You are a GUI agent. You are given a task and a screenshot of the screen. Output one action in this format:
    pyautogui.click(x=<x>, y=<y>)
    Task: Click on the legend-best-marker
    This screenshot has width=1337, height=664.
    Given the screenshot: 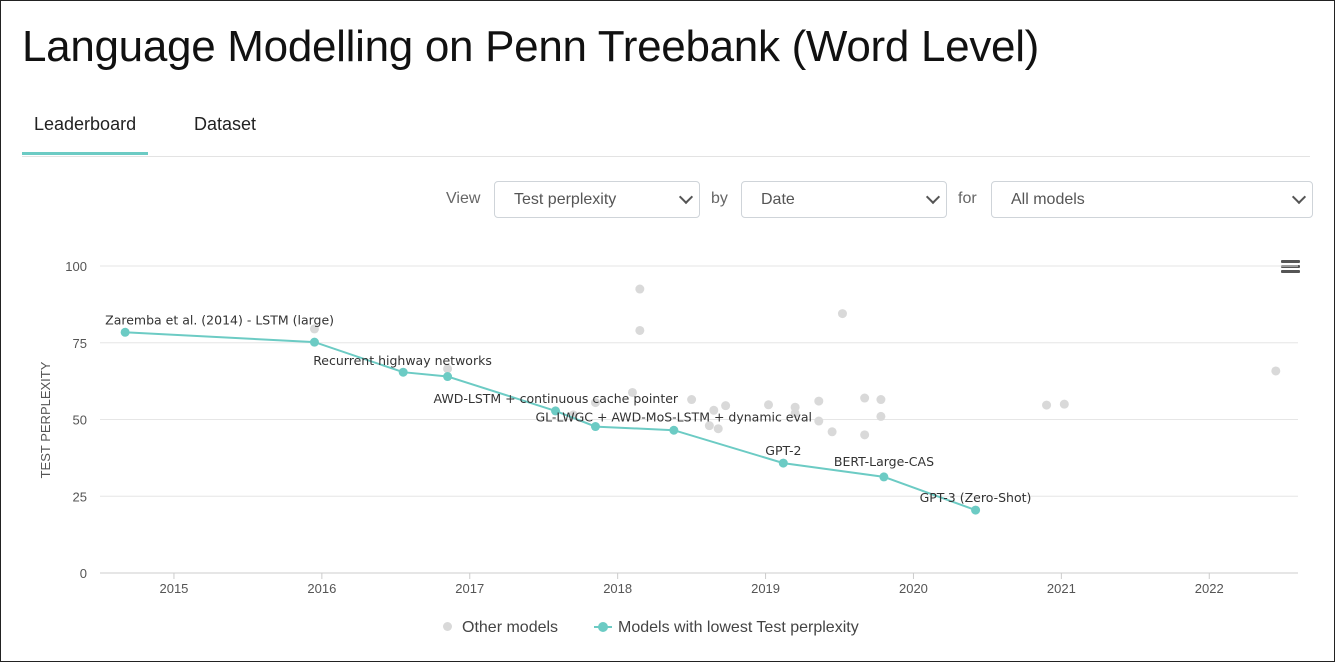 What is the action you would take?
    pyautogui.click(x=603, y=627)
    